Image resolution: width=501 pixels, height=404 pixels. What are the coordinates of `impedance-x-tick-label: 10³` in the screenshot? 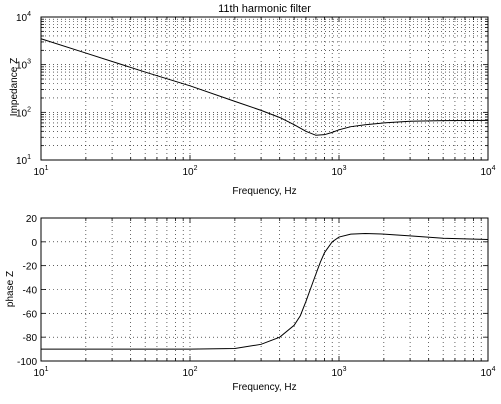 It's located at (338, 171).